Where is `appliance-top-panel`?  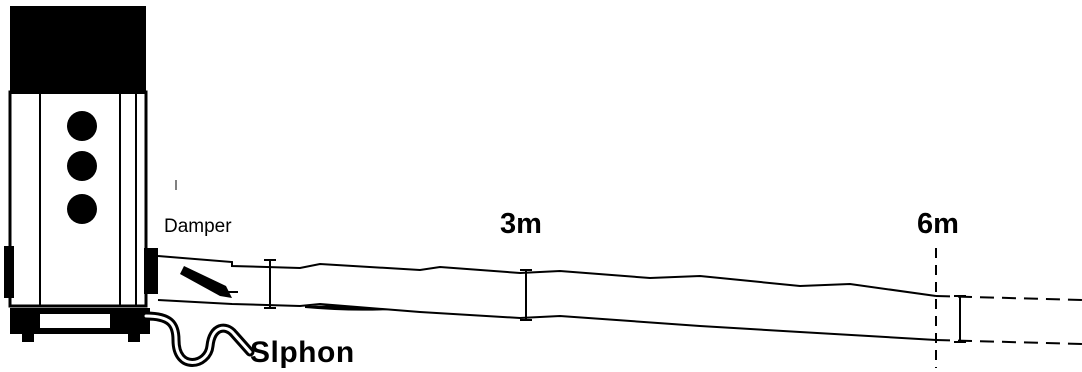 appliance-top-panel is located at coordinates (78, 50).